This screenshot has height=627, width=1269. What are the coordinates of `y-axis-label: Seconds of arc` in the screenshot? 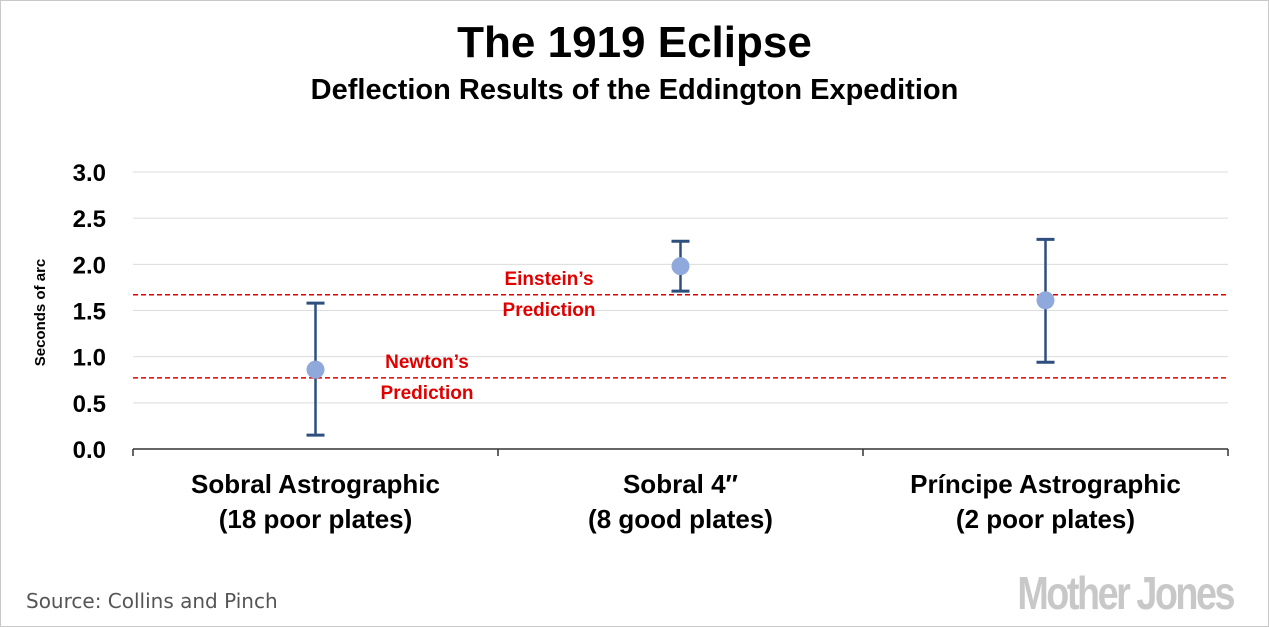 It's located at (40, 313).